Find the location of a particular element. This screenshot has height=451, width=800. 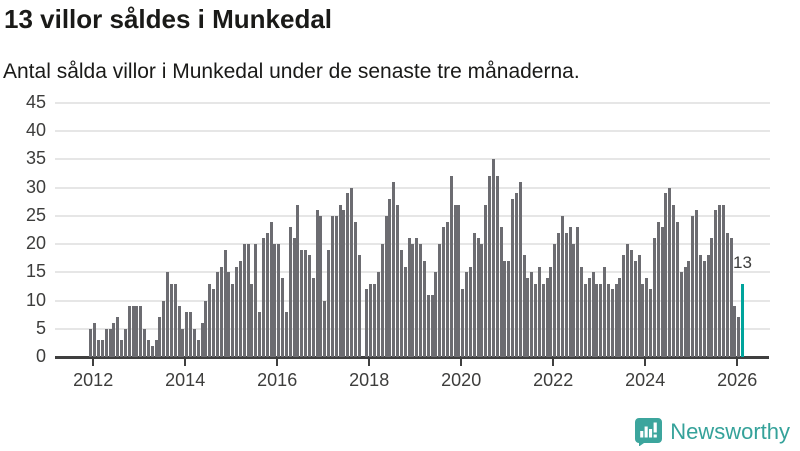

y-tick-label: 15 is located at coordinates (35, 271).